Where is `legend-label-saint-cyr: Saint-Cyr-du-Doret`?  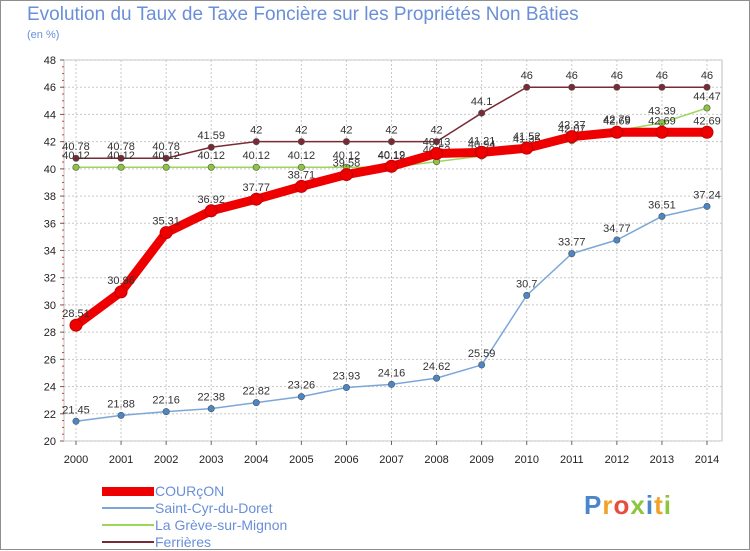 legend-label-saint-cyr: Saint-Cyr-du-Doret is located at coordinates (214, 508).